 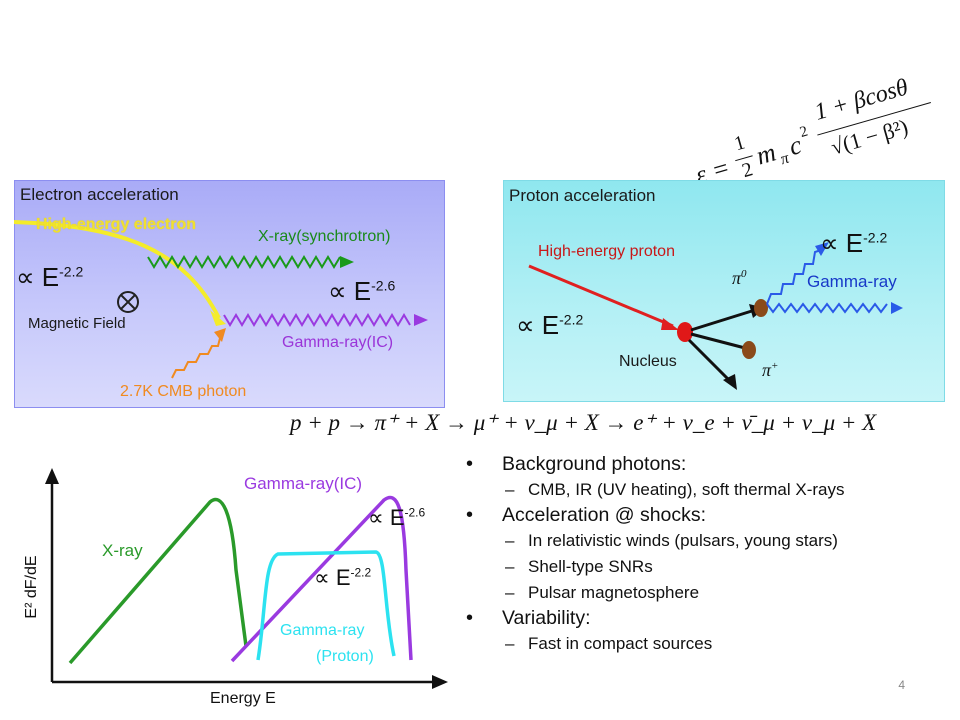 I want to click on spectrum-index-26: ∝ E-2.6, so click(x=396, y=518).